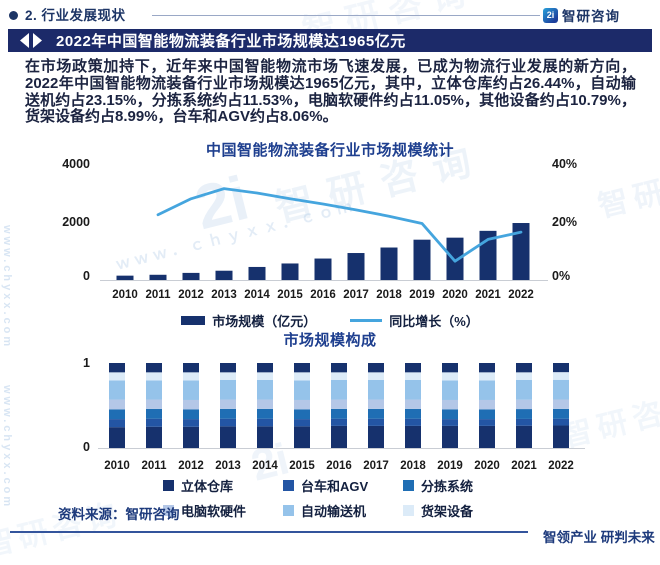 The image size is (660, 565). Describe the element at coordinates (330, 320) in the screenshot. I see `market-size-chart-legend: 市场规模（亿元） 同比增长（%）` at that location.